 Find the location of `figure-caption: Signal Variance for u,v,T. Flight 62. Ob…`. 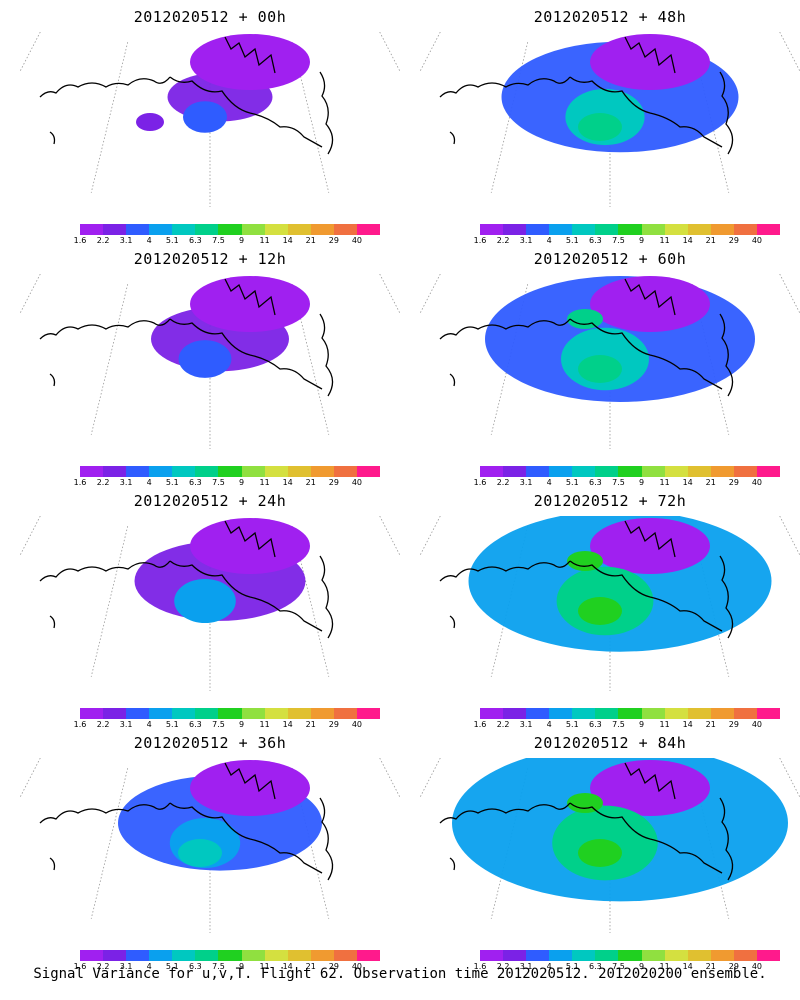

figure-caption: Signal Variance for u,v,T. Flight 62. Ob… is located at coordinates (400, 974).